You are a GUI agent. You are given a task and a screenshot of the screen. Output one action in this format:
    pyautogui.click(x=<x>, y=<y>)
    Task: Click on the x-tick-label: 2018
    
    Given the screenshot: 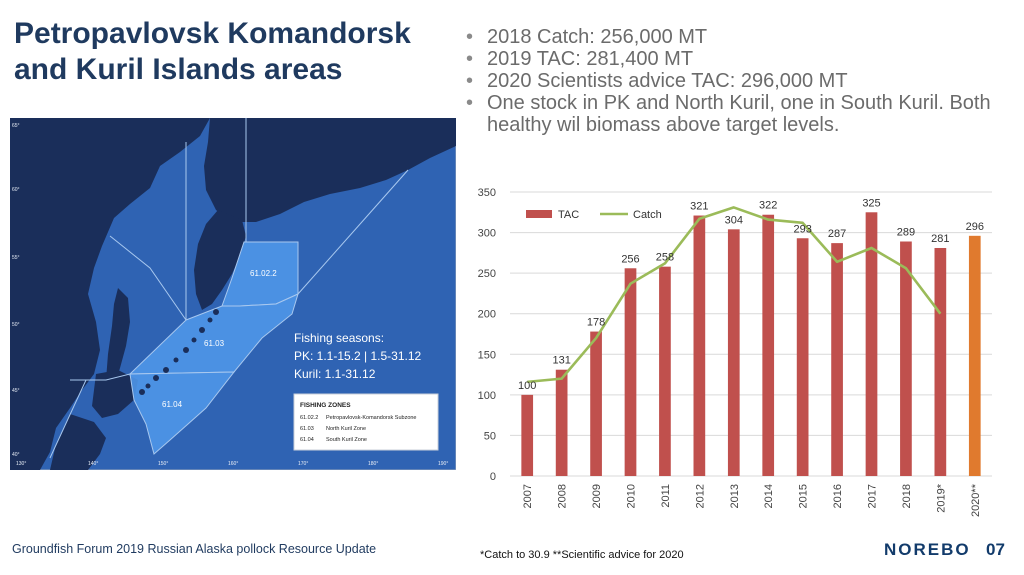 What is the action you would take?
    pyautogui.click(x=907, y=496)
    